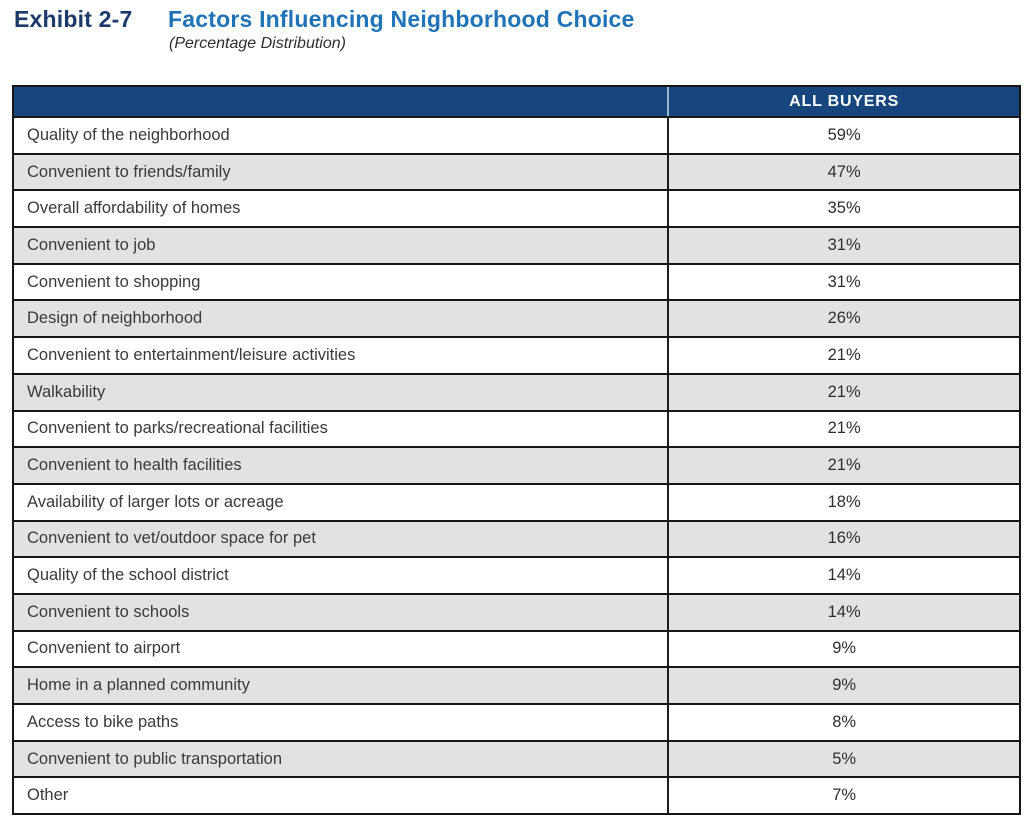 Image resolution: width=1032 pixels, height=828 pixels. Describe the element at coordinates (342, 796) in the screenshot. I see `factor-label: Other` at that location.